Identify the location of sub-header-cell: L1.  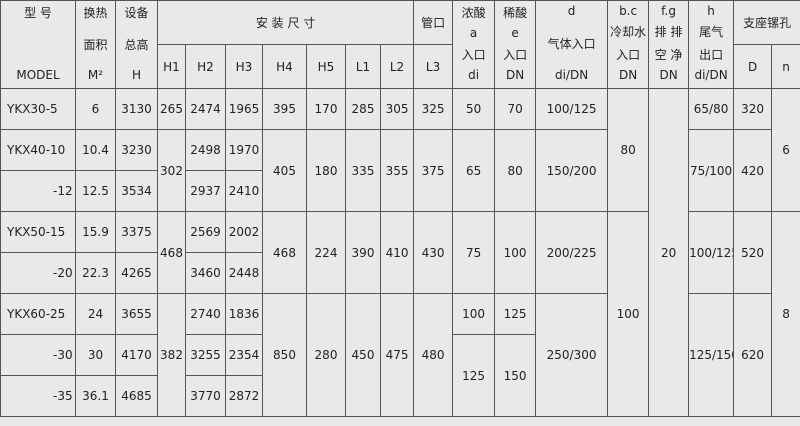
(363, 66).